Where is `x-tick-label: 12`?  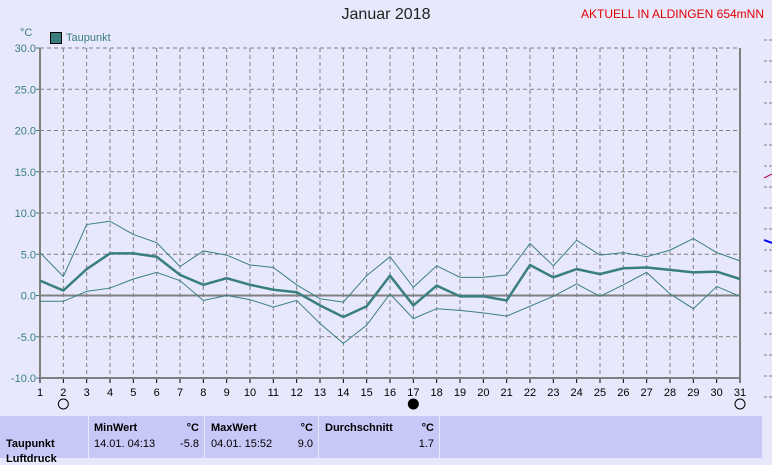
x-tick-label: 12 is located at coordinates (297, 393).